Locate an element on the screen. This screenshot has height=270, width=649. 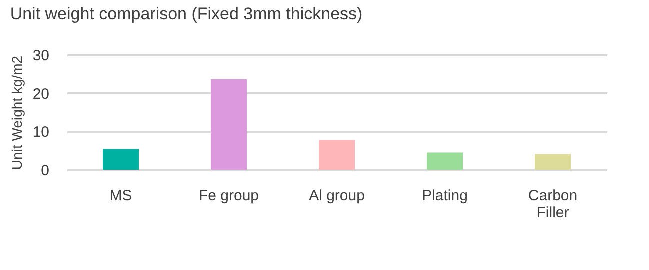
y-tick-label: 10 is located at coordinates (41, 133).